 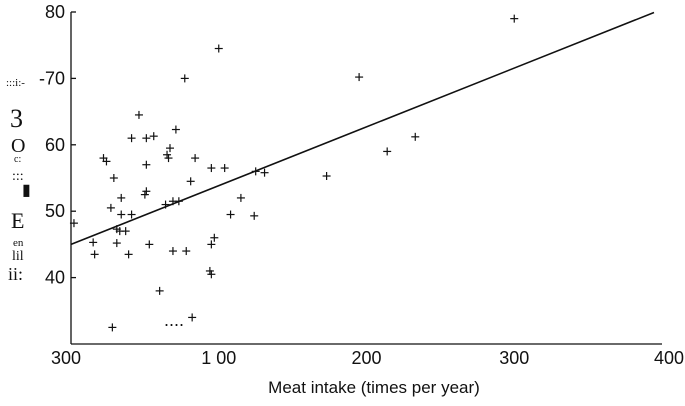 I want to click on ylabel-fragment-7: E, so click(x=17, y=220).